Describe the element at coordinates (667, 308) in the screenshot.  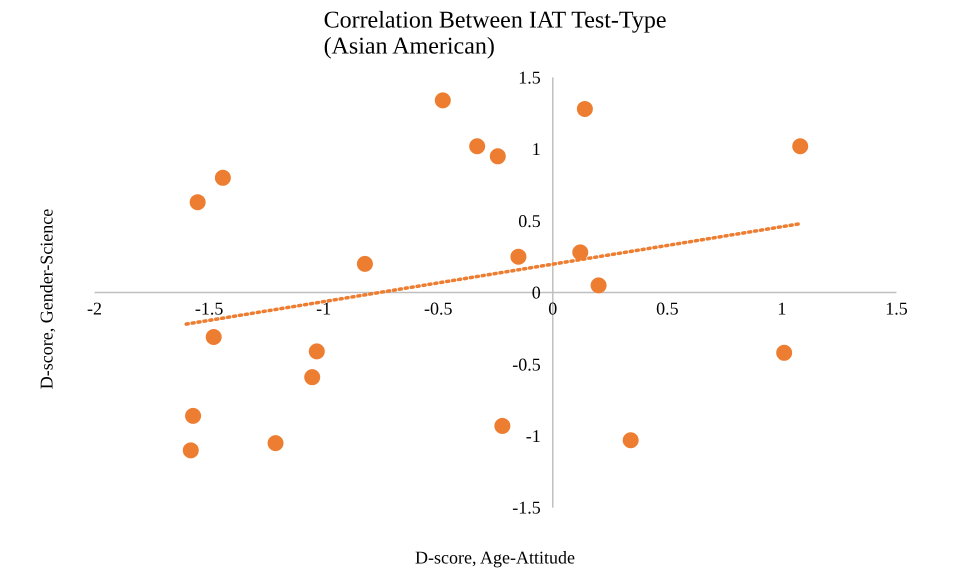
I see `x-tick-label: 0.5` at that location.